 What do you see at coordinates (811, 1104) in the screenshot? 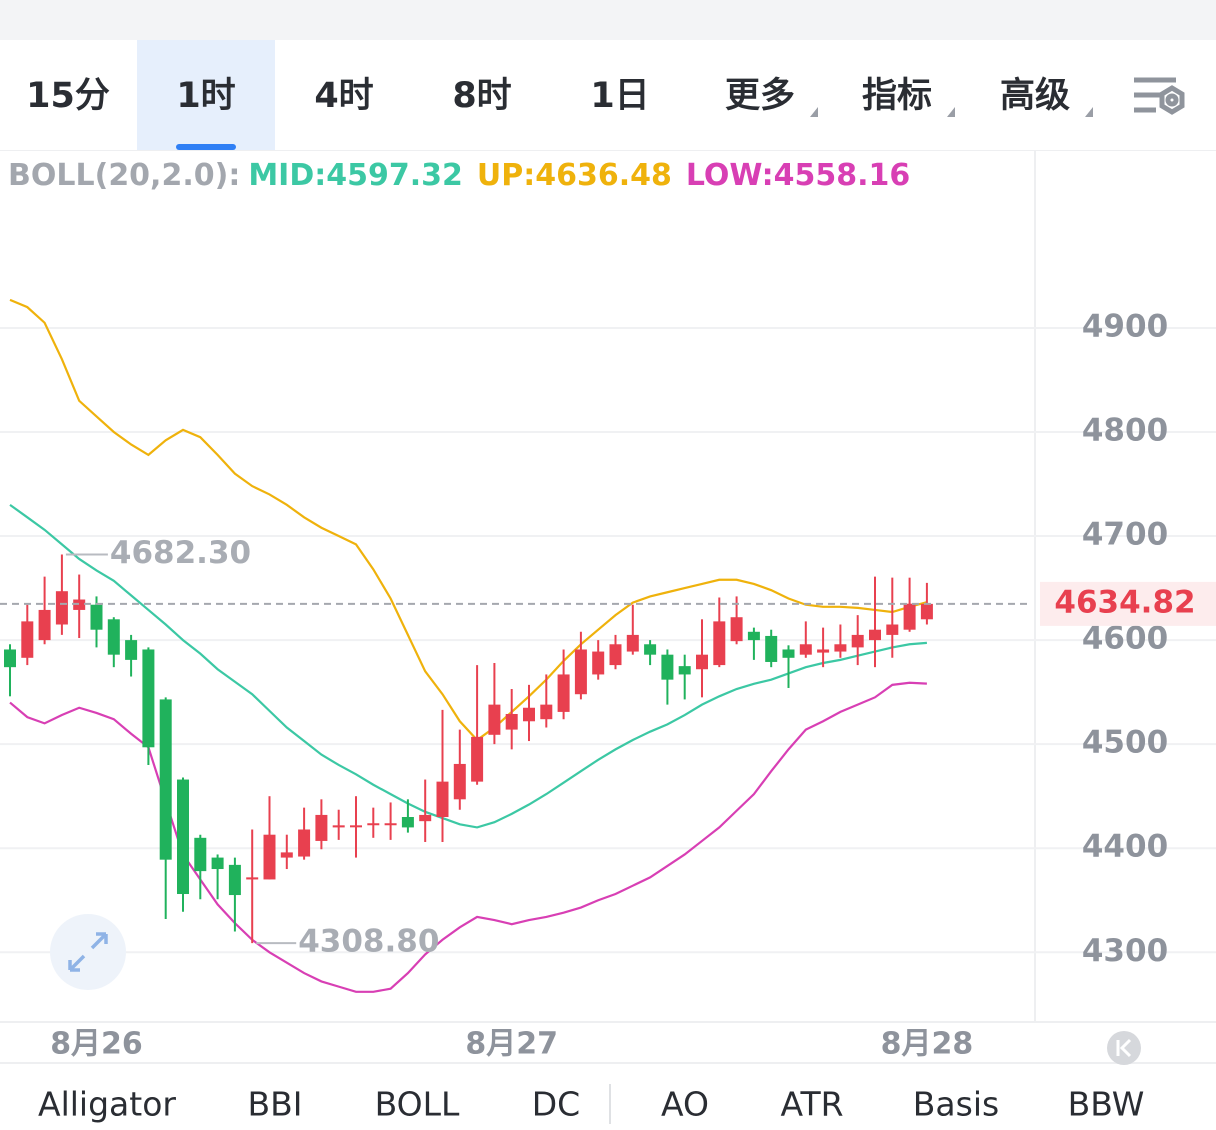
I see `indicator-tab: ATR` at bounding box center [811, 1104].